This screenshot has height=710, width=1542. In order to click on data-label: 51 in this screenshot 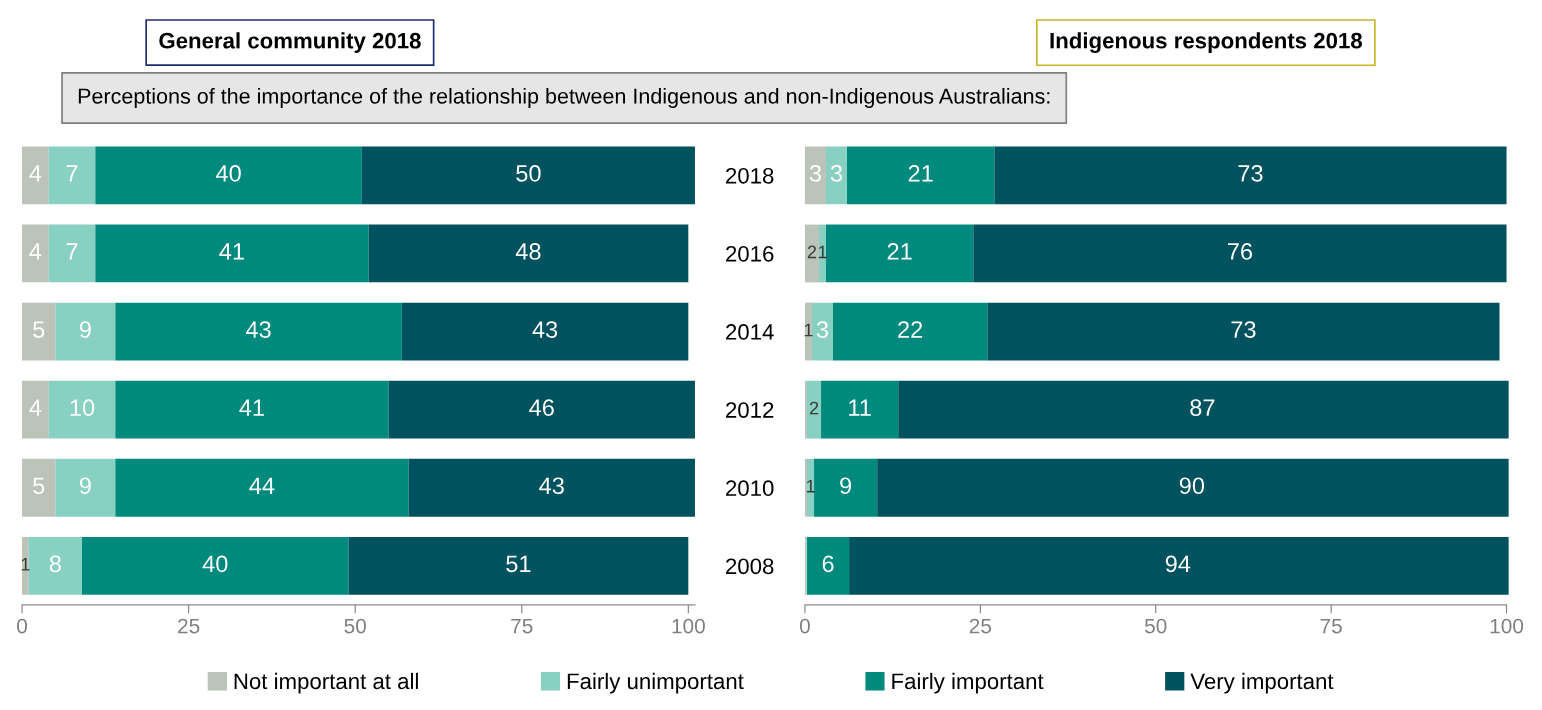, I will do `click(518, 564)`.